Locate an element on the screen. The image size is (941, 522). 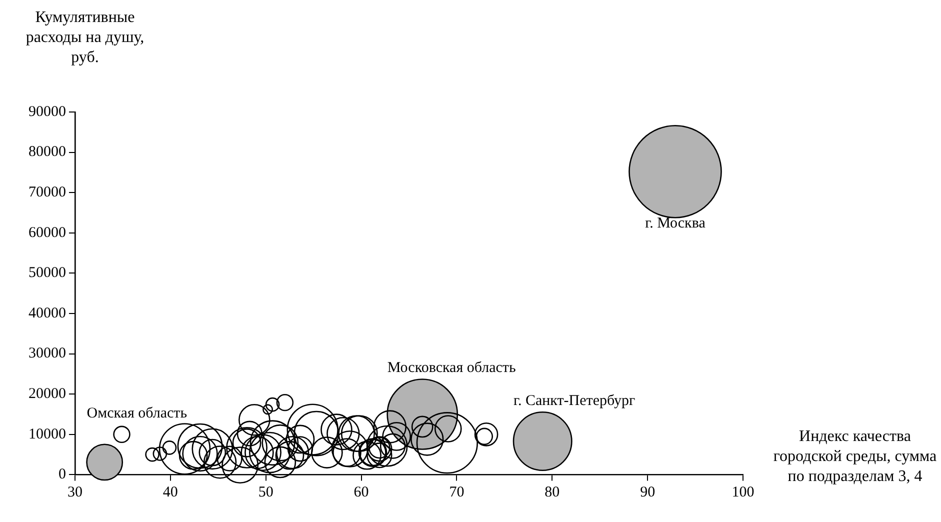
x-tick-label: 60 is located at coordinates (361, 492).